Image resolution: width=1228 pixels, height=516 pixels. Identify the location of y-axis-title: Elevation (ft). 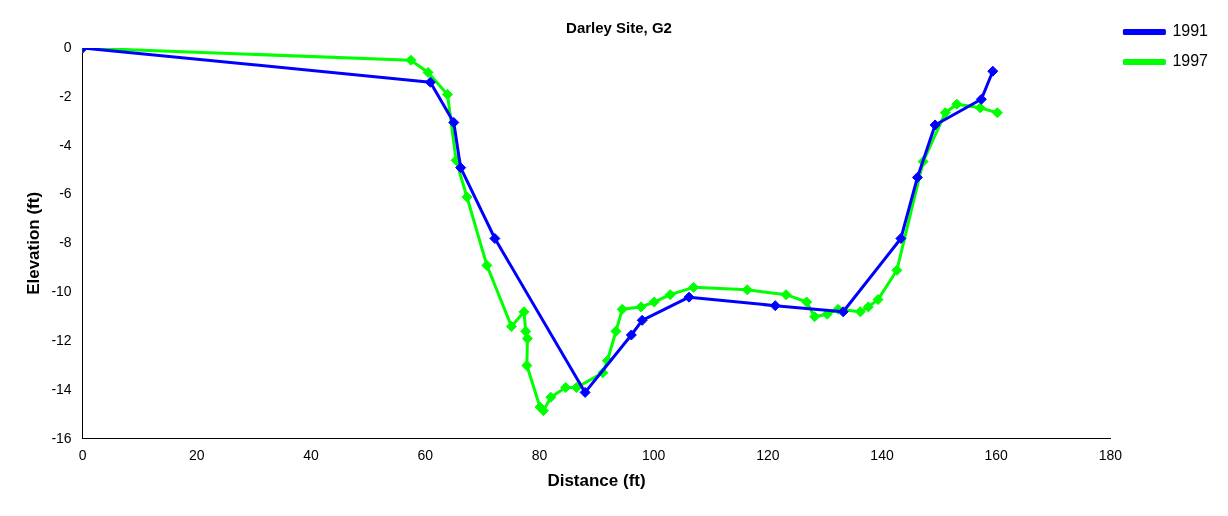
(33, 243).